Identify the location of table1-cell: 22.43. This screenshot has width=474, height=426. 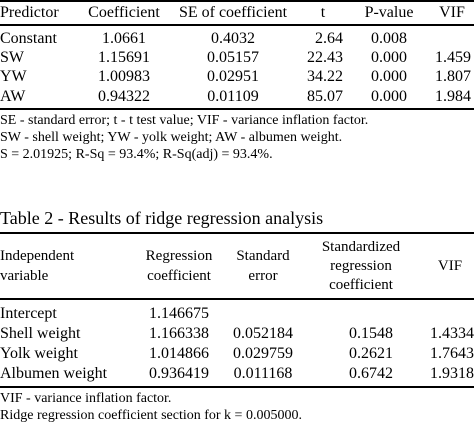
(325, 57).